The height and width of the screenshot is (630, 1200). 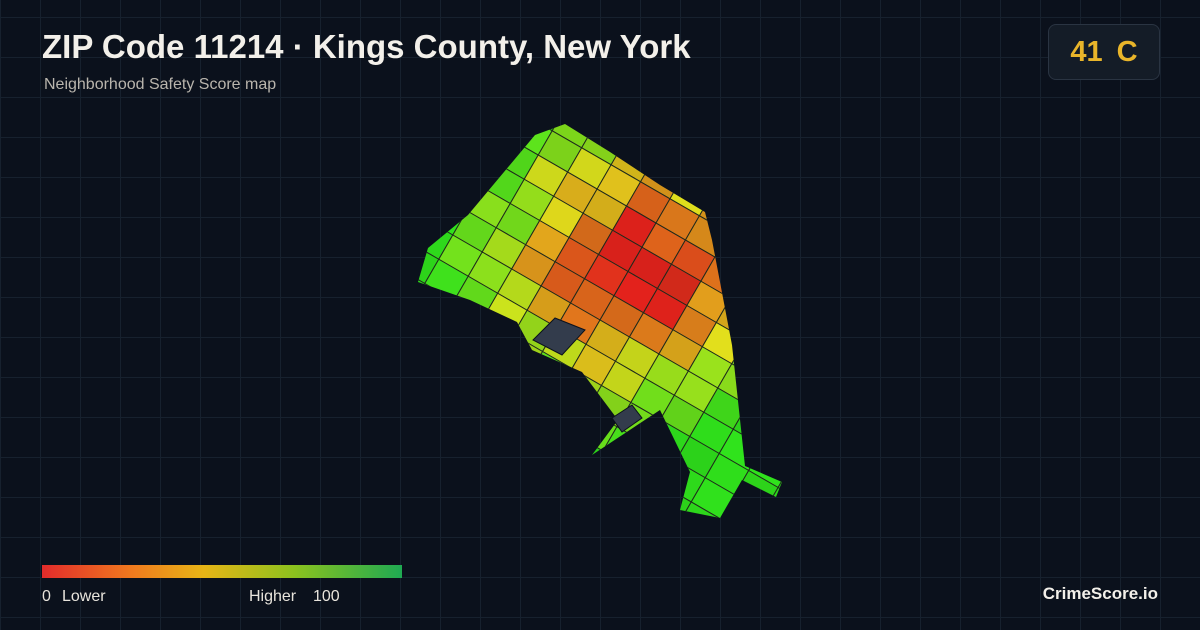 I want to click on legend-min: 0, so click(x=46, y=596).